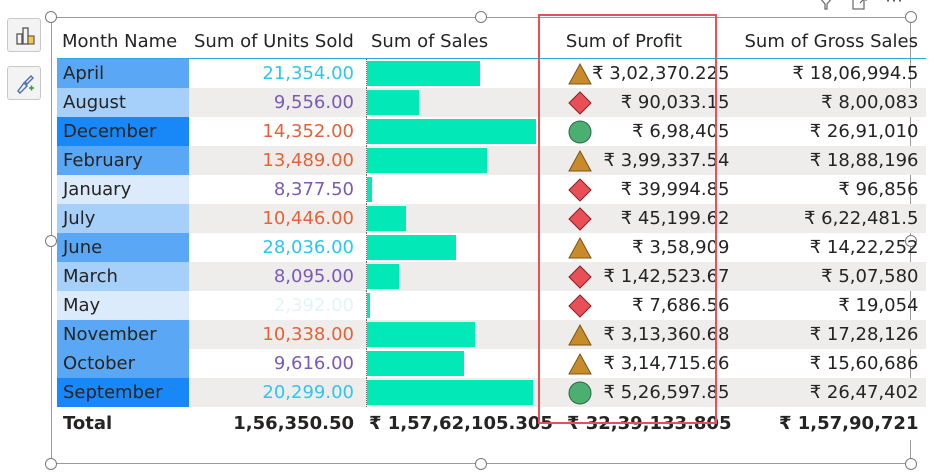  What do you see at coordinates (666, 334) in the screenshot?
I see `profit-value: ₹ 3,13,360.68` at bounding box center [666, 334].